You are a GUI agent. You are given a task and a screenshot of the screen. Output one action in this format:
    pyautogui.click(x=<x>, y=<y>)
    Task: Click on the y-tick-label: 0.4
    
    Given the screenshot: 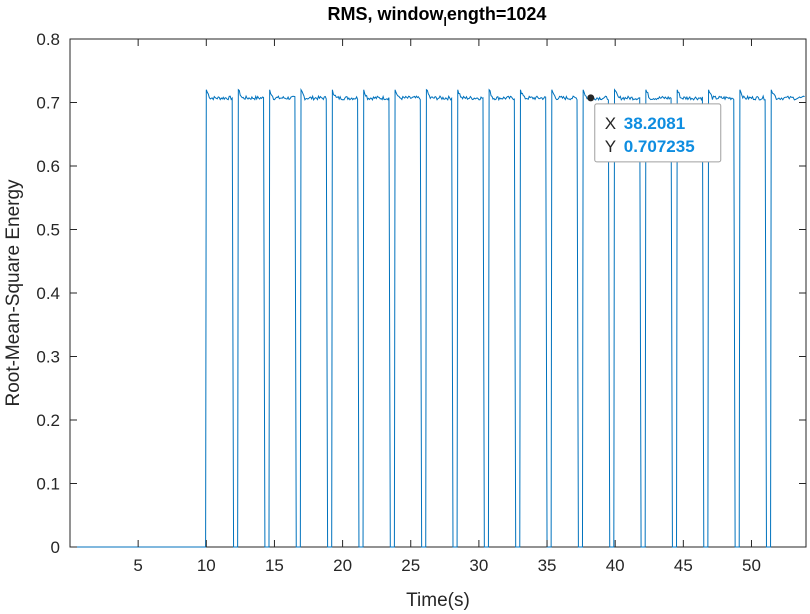 What is the action you would take?
    pyautogui.click(x=48, y=293)
    